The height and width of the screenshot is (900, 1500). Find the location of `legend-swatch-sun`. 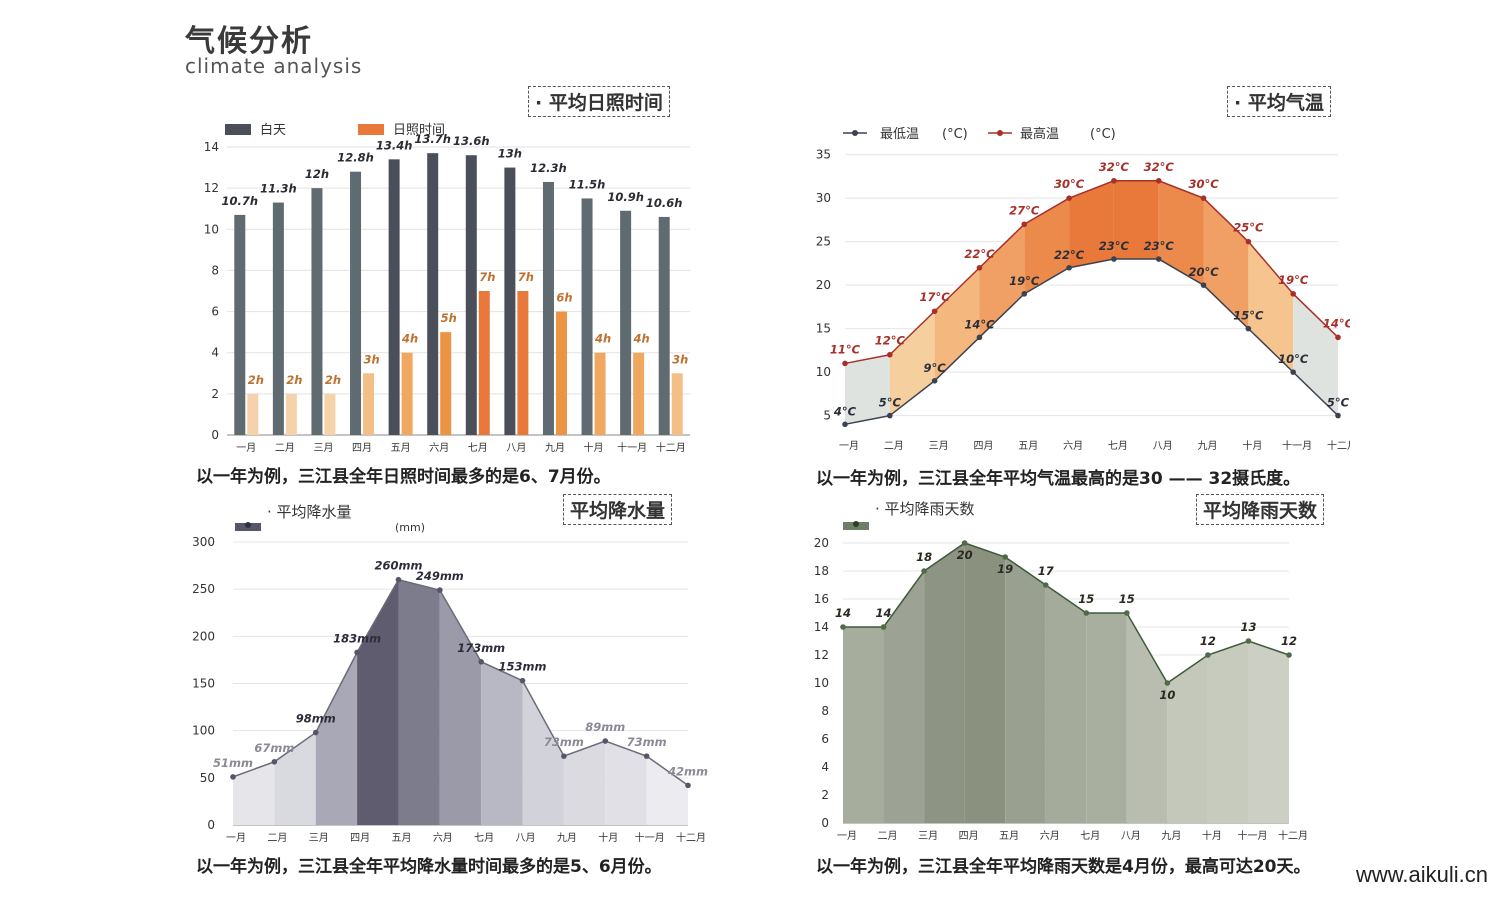

legend-swatch-sun is located at coordinates (371, 129).